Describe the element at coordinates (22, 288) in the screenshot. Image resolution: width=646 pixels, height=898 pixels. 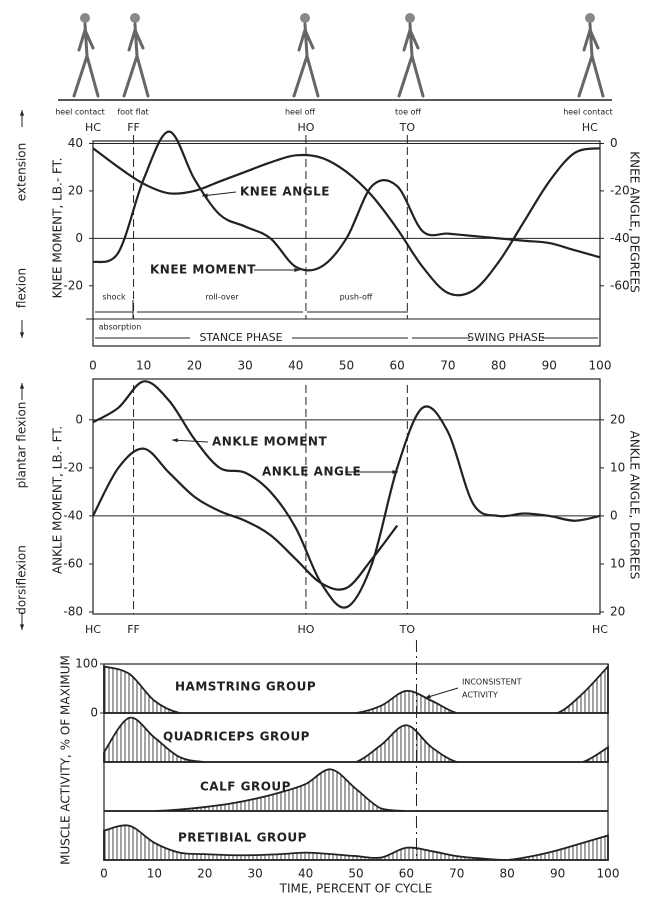
I see `direction-label: flexion` at that location.